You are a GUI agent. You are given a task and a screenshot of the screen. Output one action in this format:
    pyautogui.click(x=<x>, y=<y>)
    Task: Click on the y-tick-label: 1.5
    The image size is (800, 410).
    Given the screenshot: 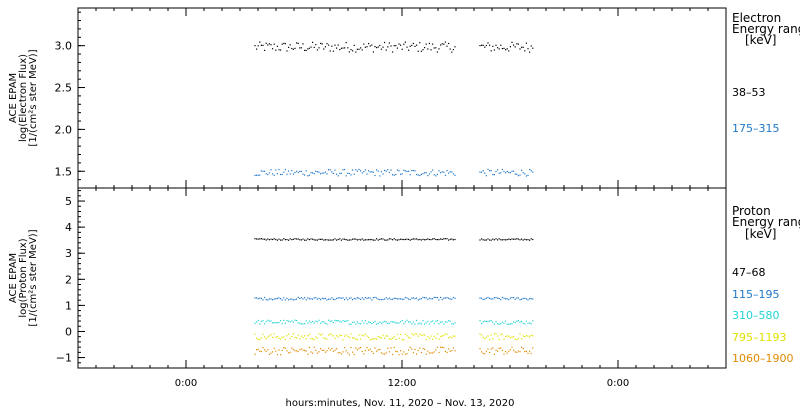 What is the action you would take?
    pyautogui.click(x=64, y=171)
    